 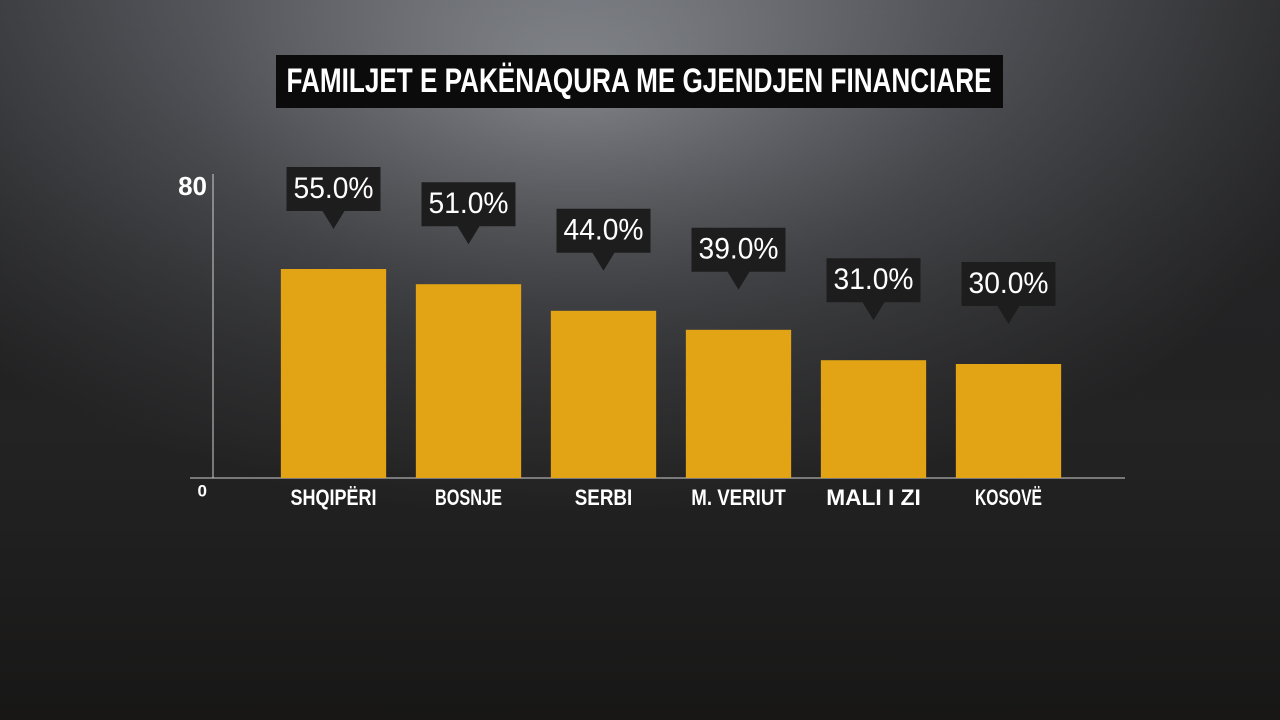 I want to click on x-tick-label: M. VERIUT, so click(x=738, y=497).